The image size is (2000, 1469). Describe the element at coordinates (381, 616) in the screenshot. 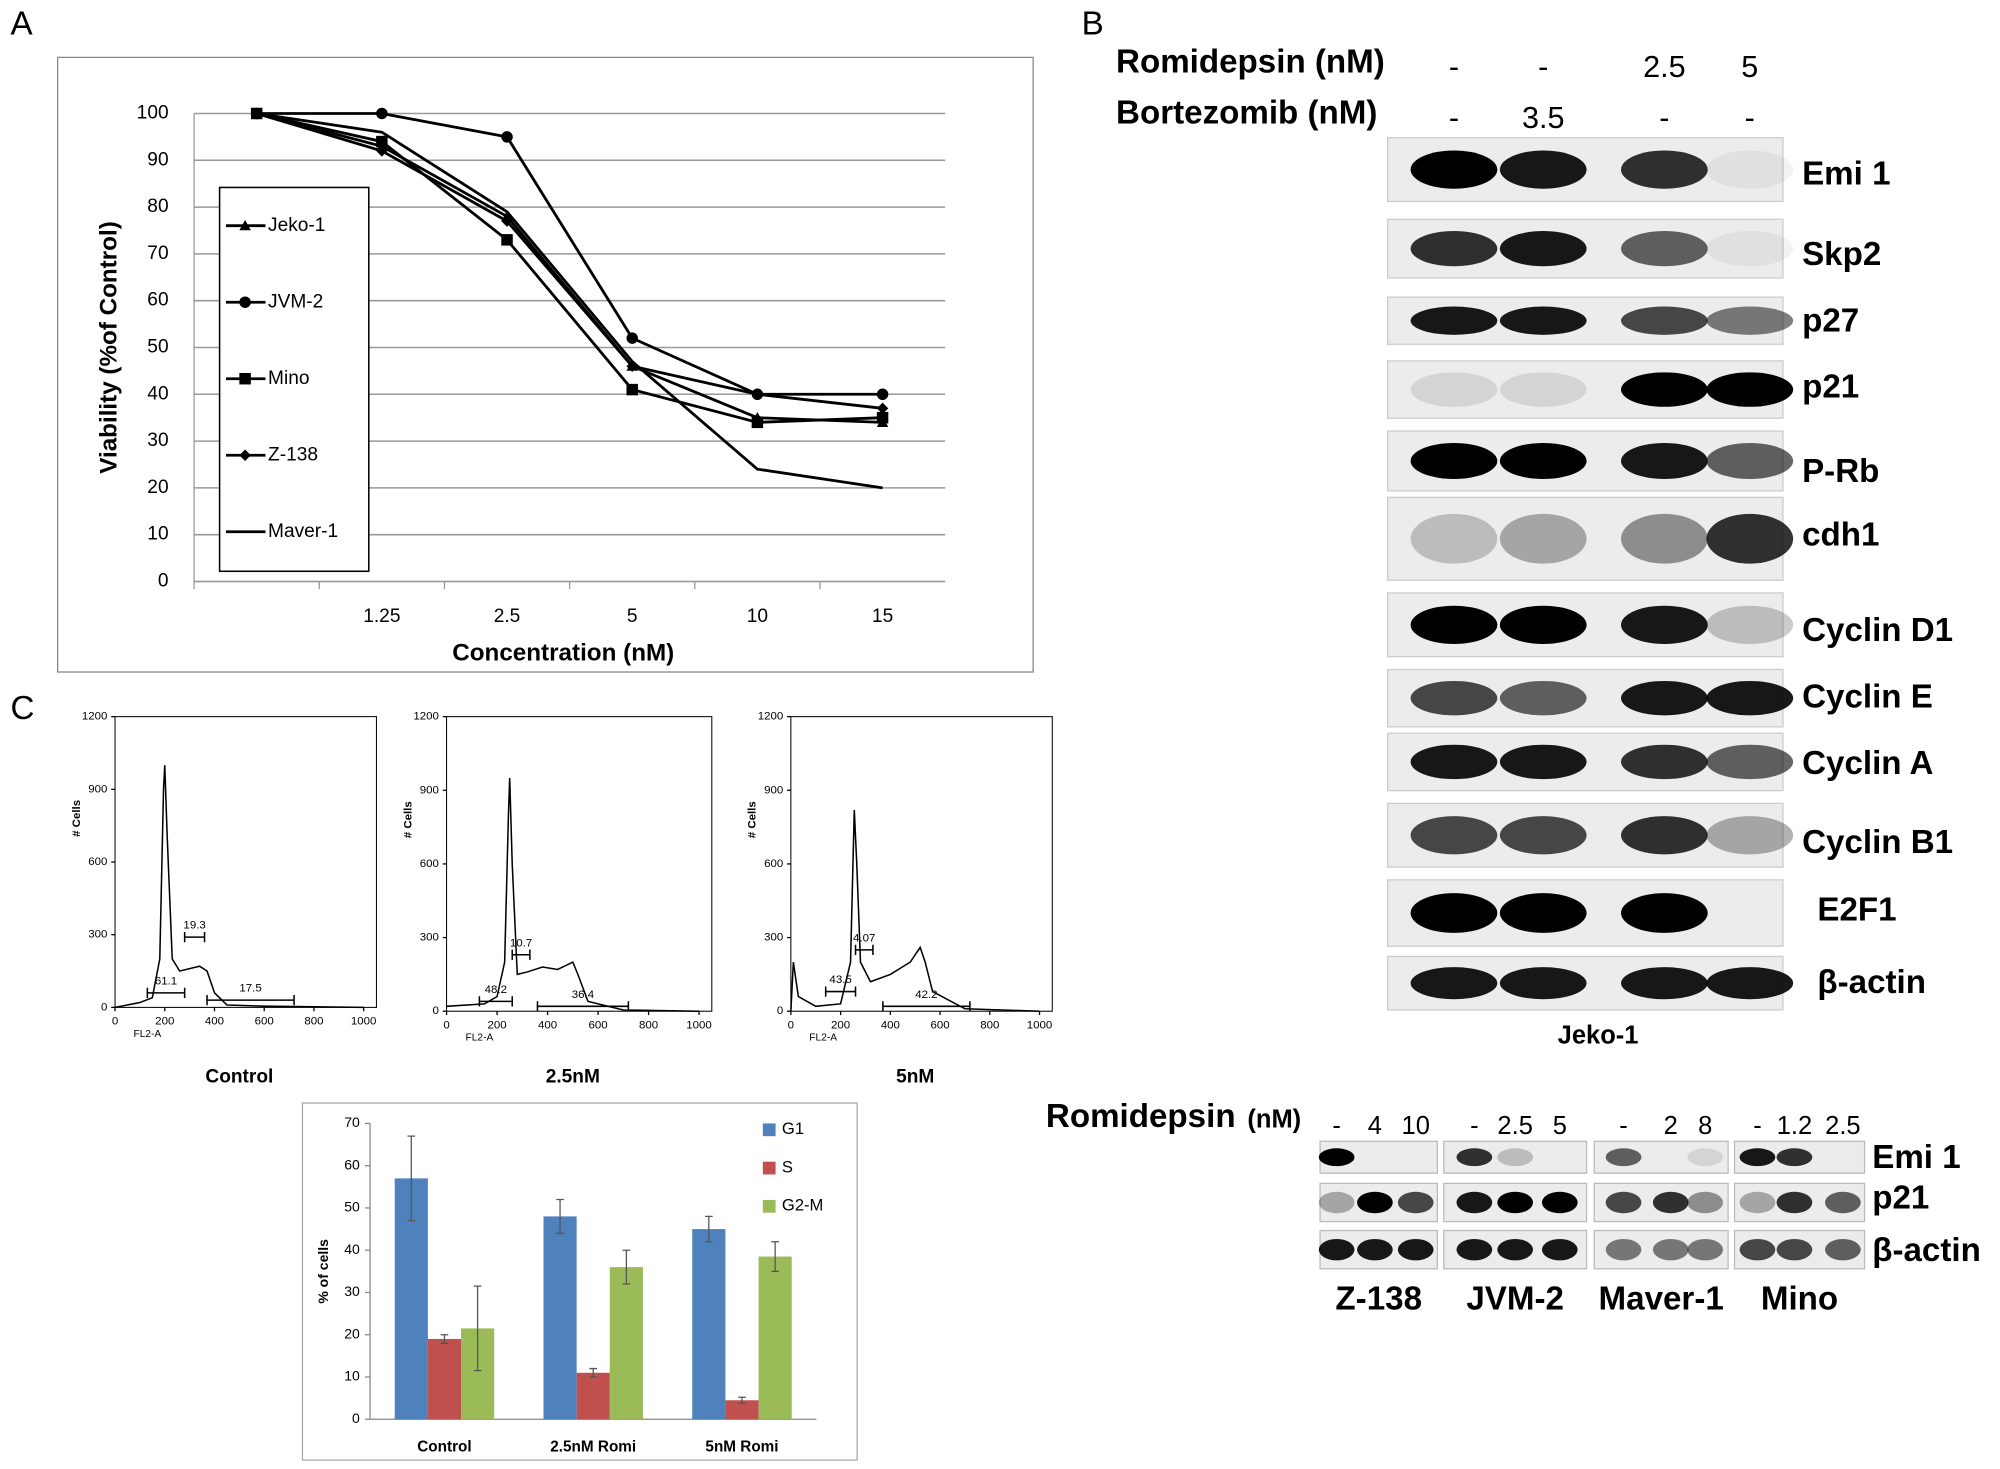

I see `x-tick-label: 1.25` at that location.